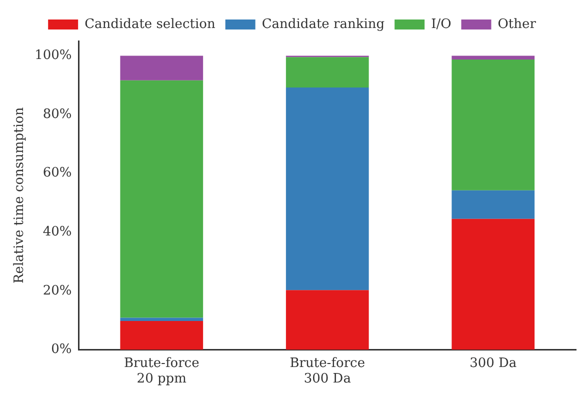 The image size is (588, 401). What do you see at coordinates (517, 24) in the screenshot?
I see `legend-label: Other` at bounding box center [517, 24].